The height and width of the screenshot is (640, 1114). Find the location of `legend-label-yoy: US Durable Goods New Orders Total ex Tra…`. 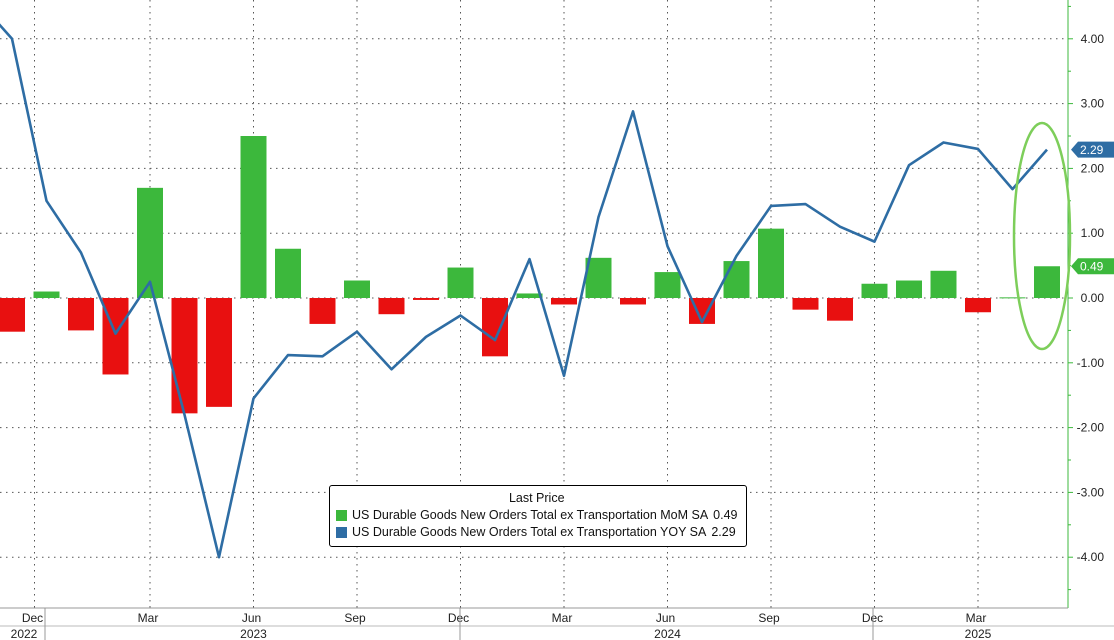

legend-label-yoy: US Durable Goods New Orders Total ex Tra… is located at coordinates (529, 532).